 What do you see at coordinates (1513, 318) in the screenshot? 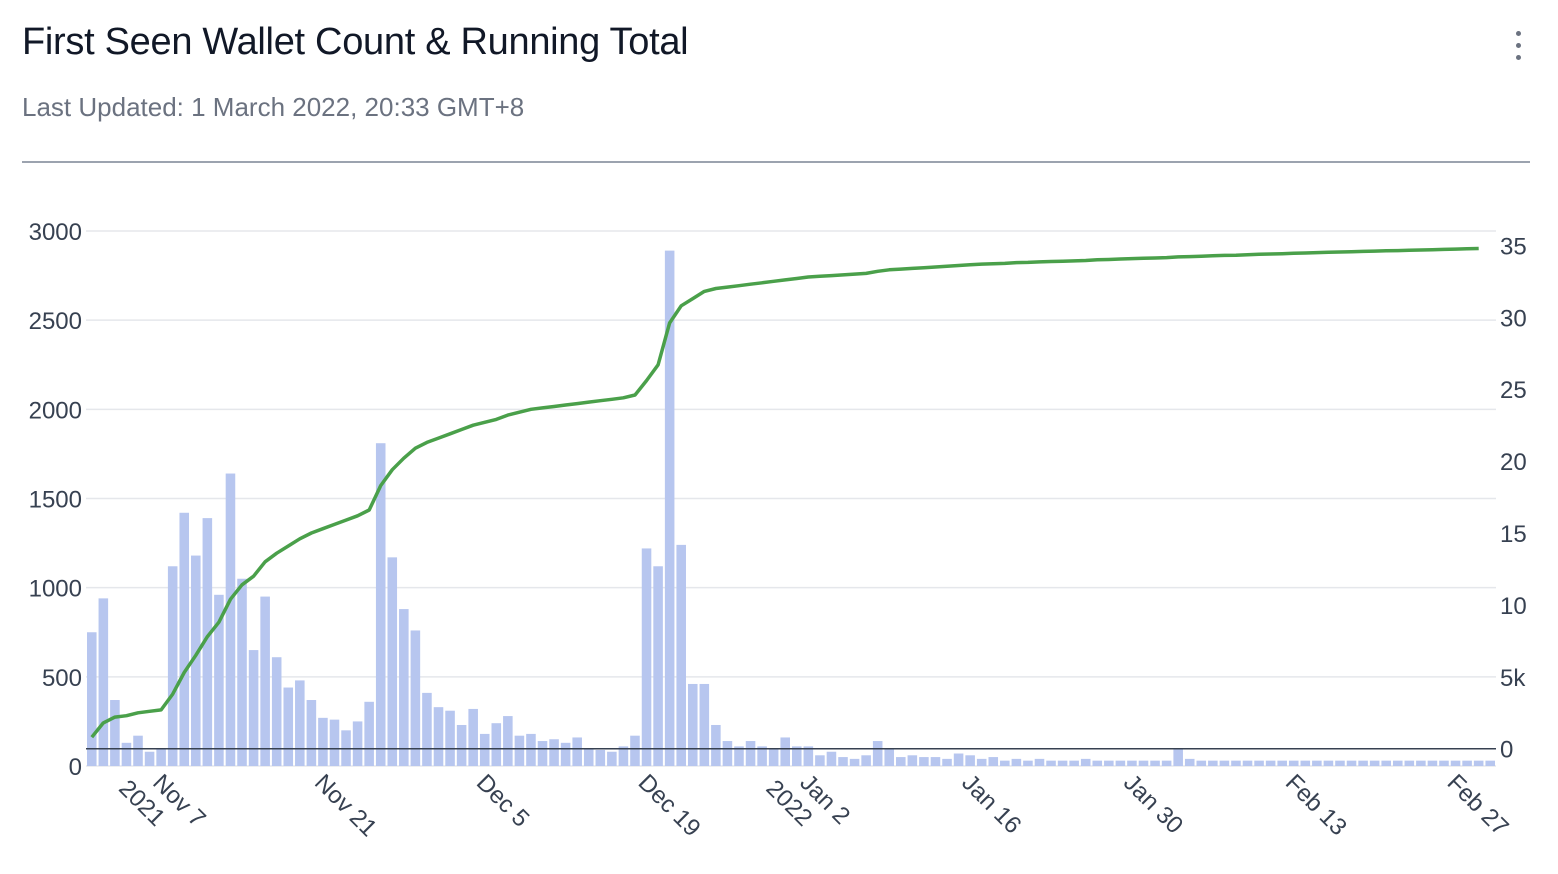
I see `y-right-tick-label: 30` at bounding box center [1513, 318].